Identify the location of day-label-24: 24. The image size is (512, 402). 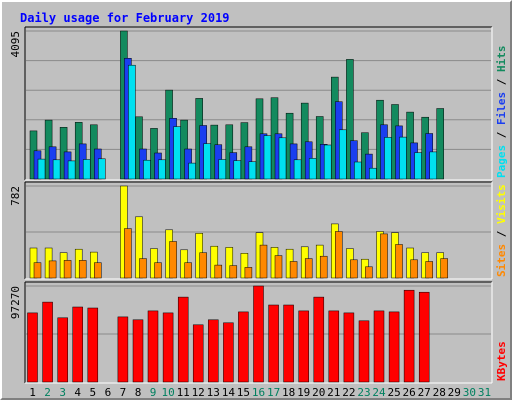
(379, 392).